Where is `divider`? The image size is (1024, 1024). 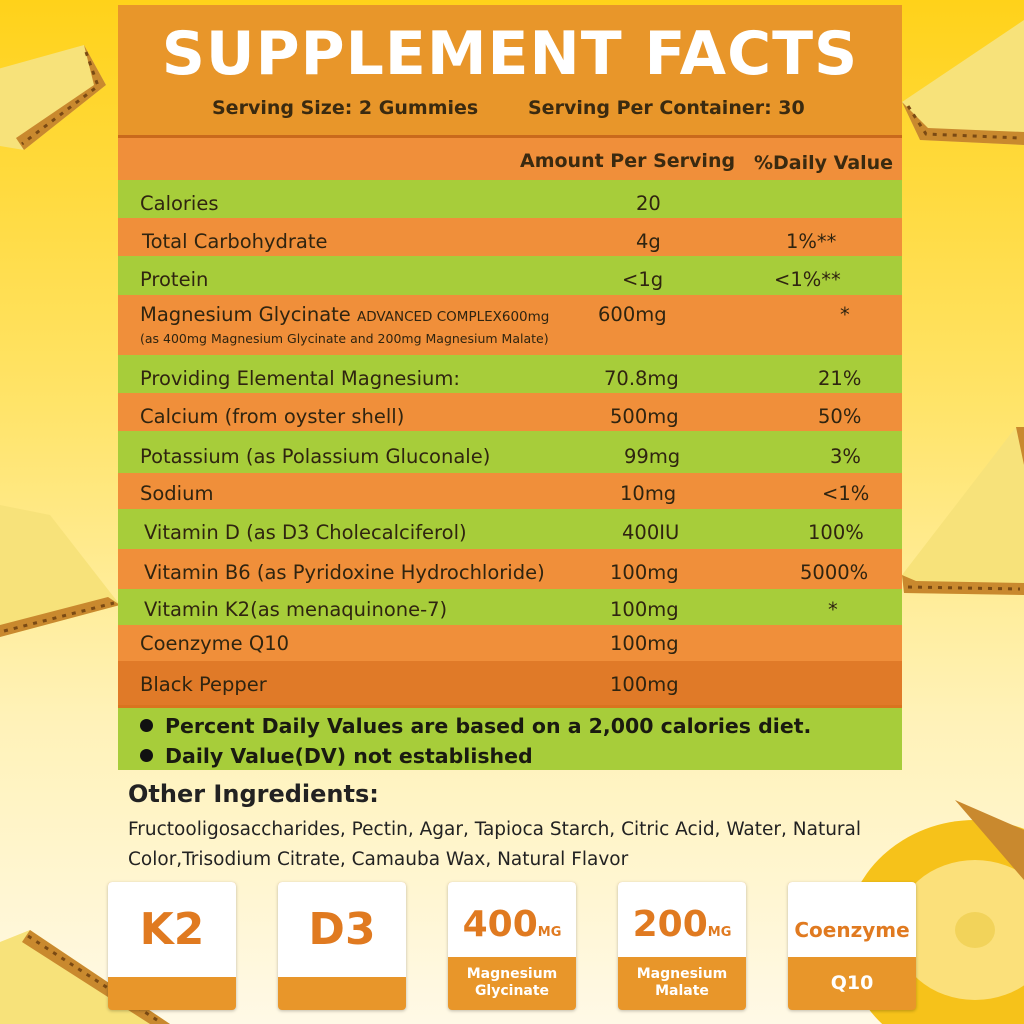 divider is located at coordinates (510, 136).